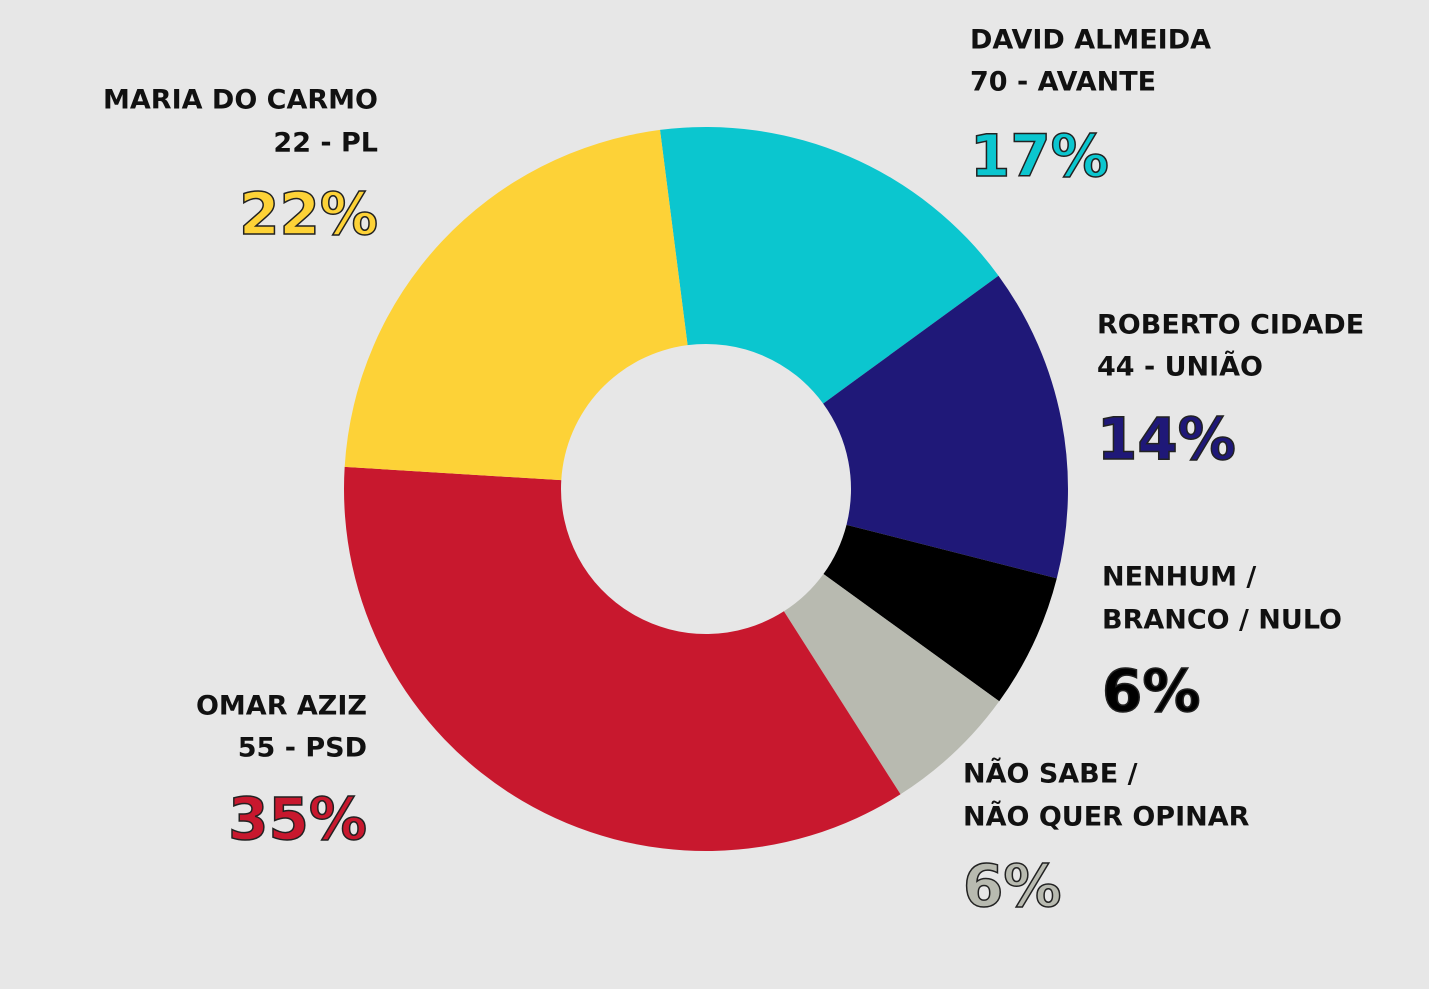 The image size is (1429, 989). What do you see at coordinates (1230, 325) in the screenshot?
I see `slice-label: ROBERTO CIDADE` at bounding box center [1230, 325].